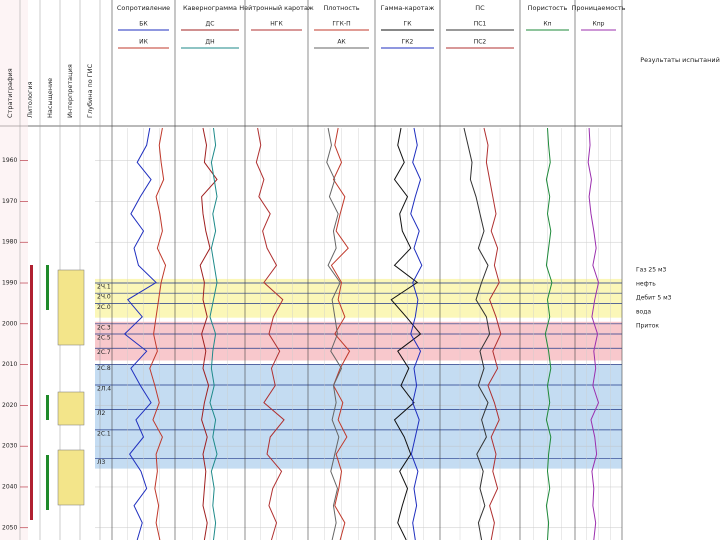  Describe the element at coordinates (654, 298) in the screenshot. I see `test-result: Дебит 5 м3` at that location.